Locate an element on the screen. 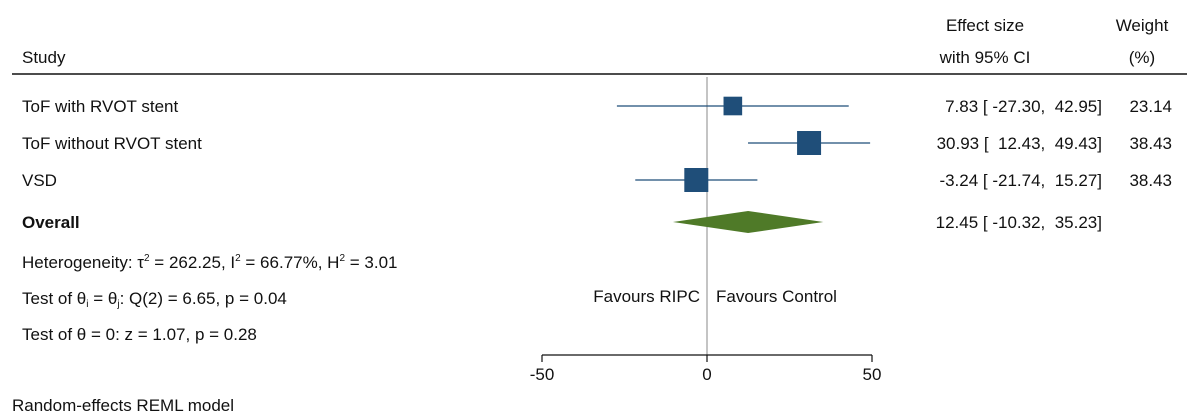  study-effect-1: 7.83 [ -27.30, 42.95] is located at coordinates (1023, 106).